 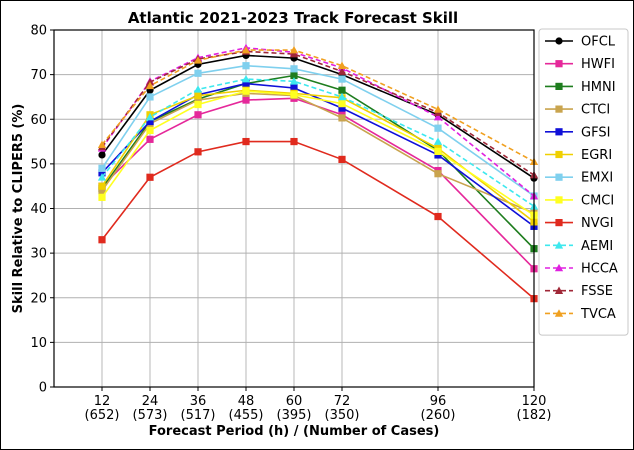 I want to click on y-tick-label: 40, so click(x=38, y=209).